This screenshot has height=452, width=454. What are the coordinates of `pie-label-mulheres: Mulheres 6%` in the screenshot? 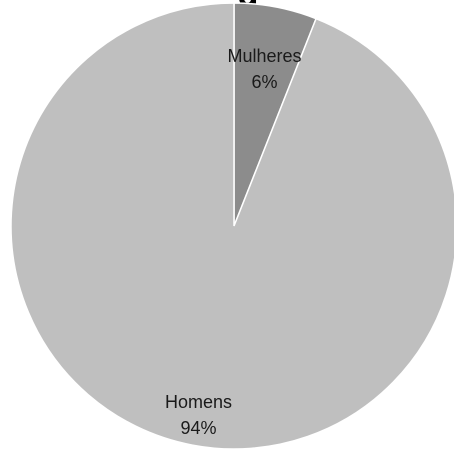 It's located at (264, 69).